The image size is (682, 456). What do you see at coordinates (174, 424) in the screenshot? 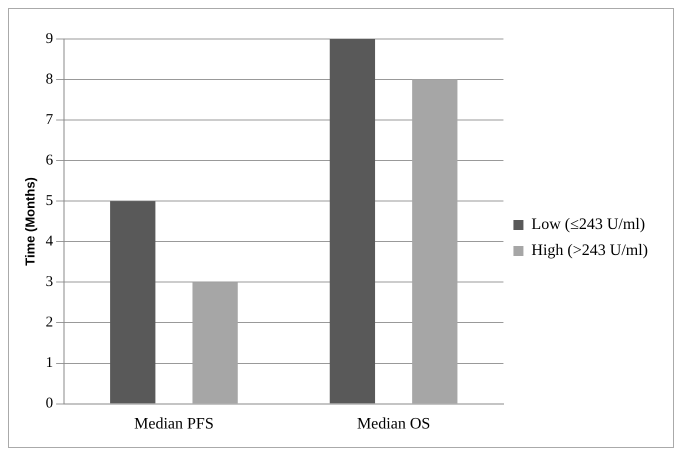
I see `x-tick-label: Median PFS` at bounding box center [174, 424].